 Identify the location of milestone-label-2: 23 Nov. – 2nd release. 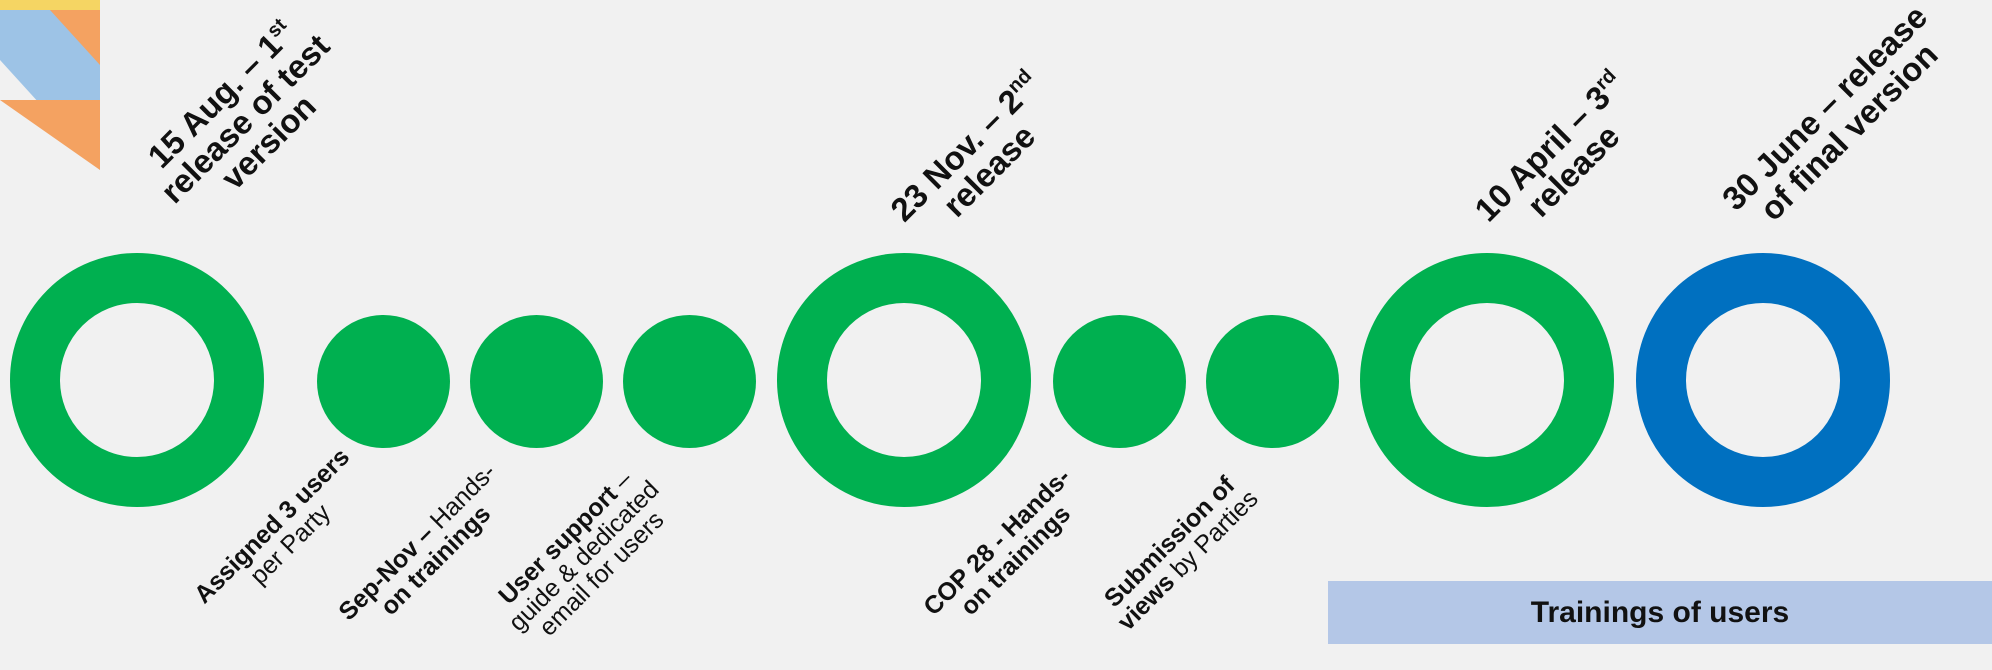
(963, 146).